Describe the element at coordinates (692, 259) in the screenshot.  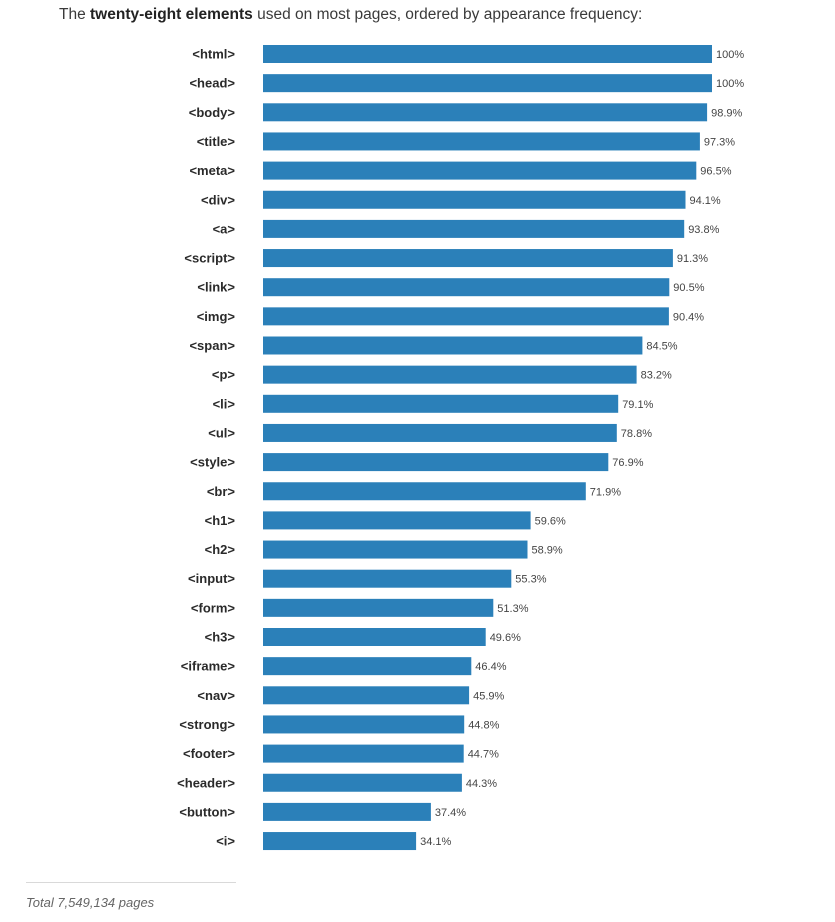
I see `value-label: 91.3%` at that location.